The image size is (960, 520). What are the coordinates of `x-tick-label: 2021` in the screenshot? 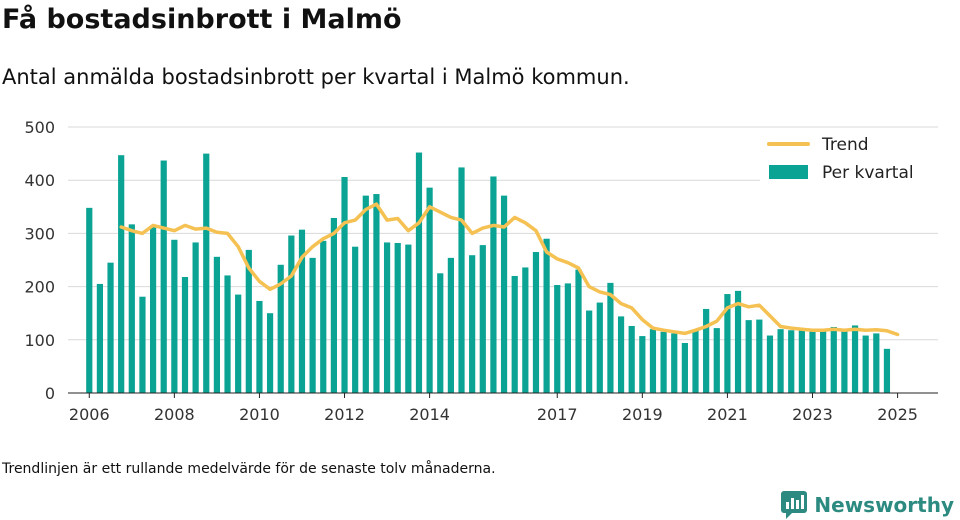 It's located at (727, 414).